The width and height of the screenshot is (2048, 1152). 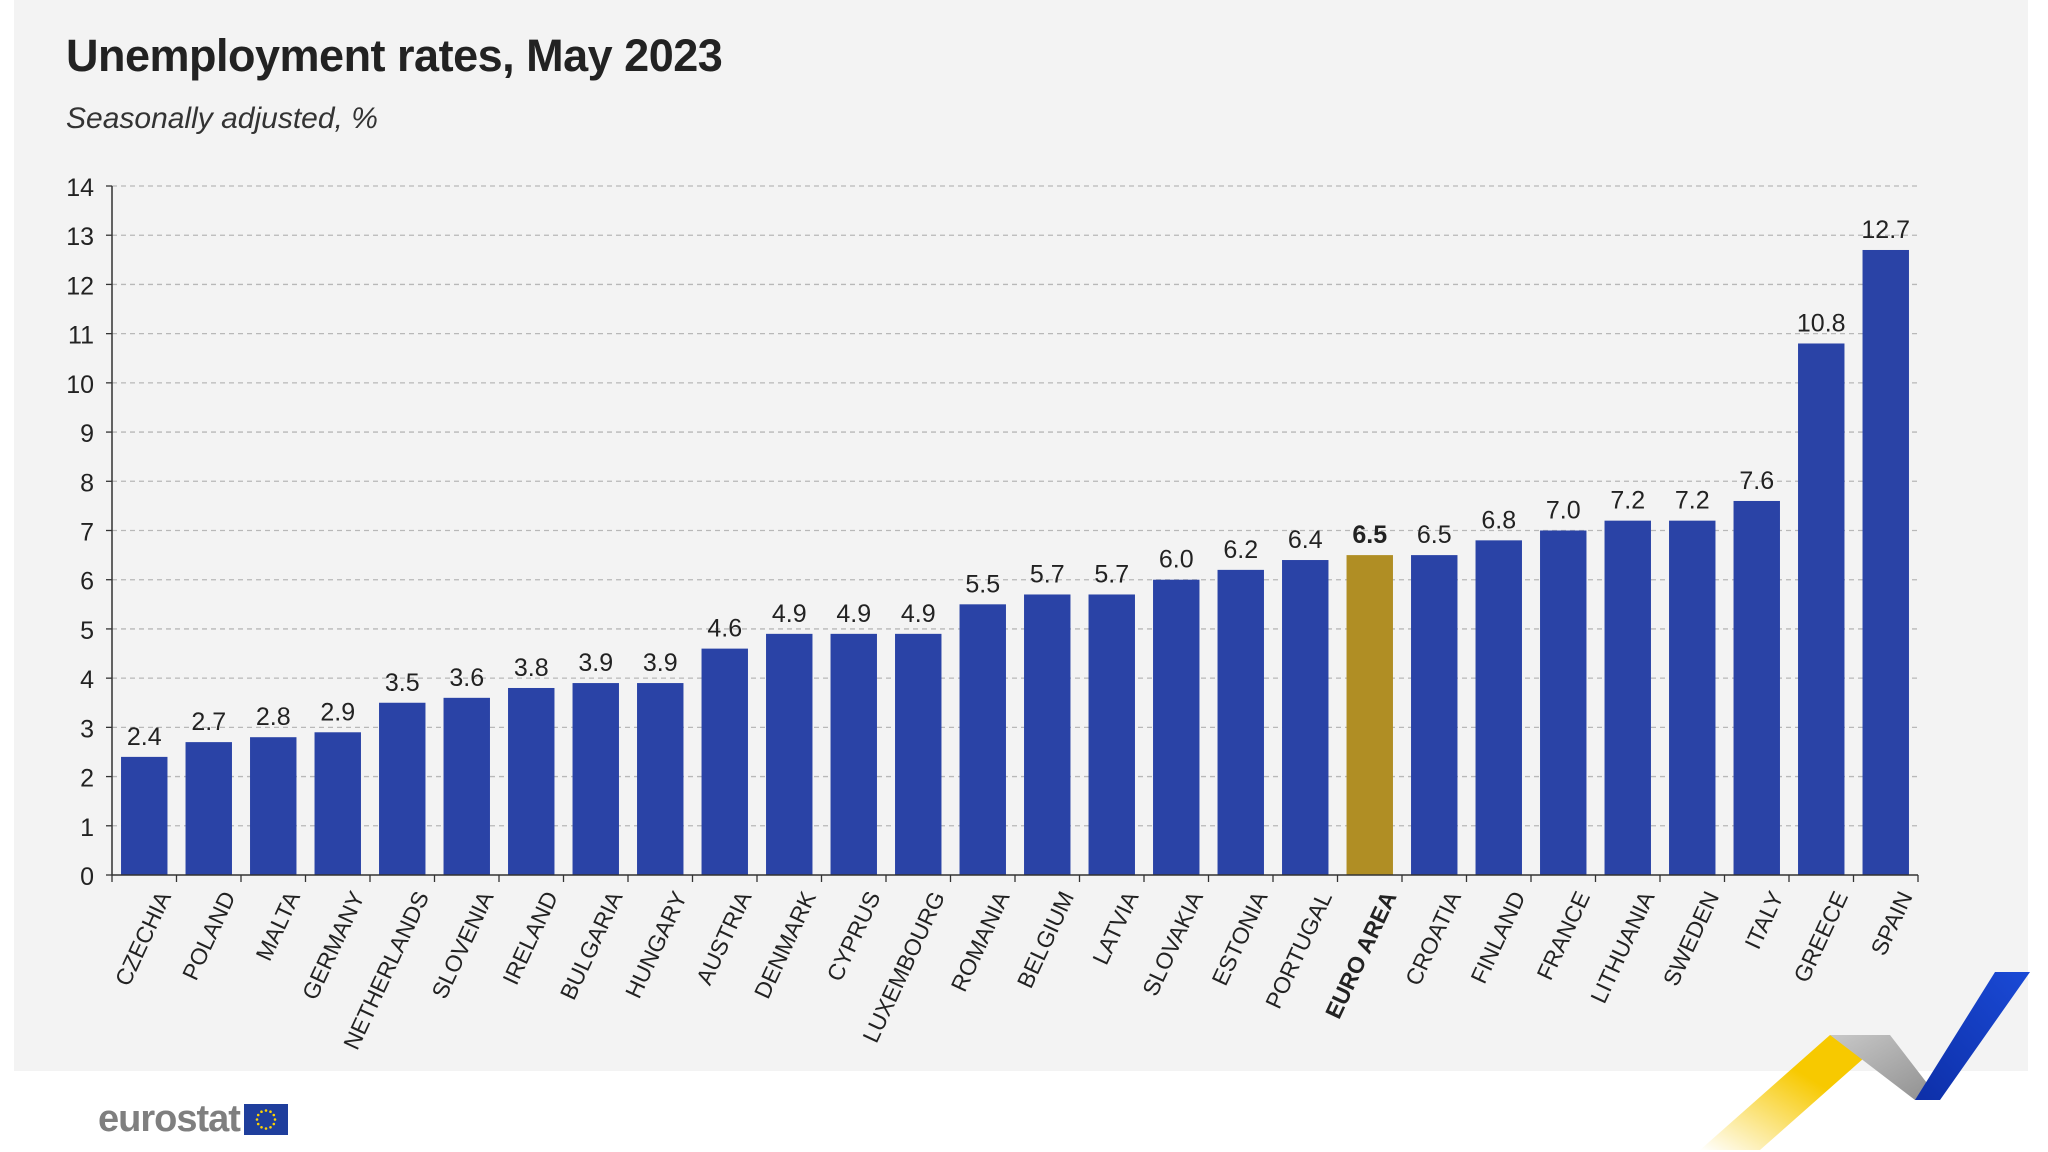 I want to click on x-tick-label: SLOVAKIA, so click(x=1172, y=943).